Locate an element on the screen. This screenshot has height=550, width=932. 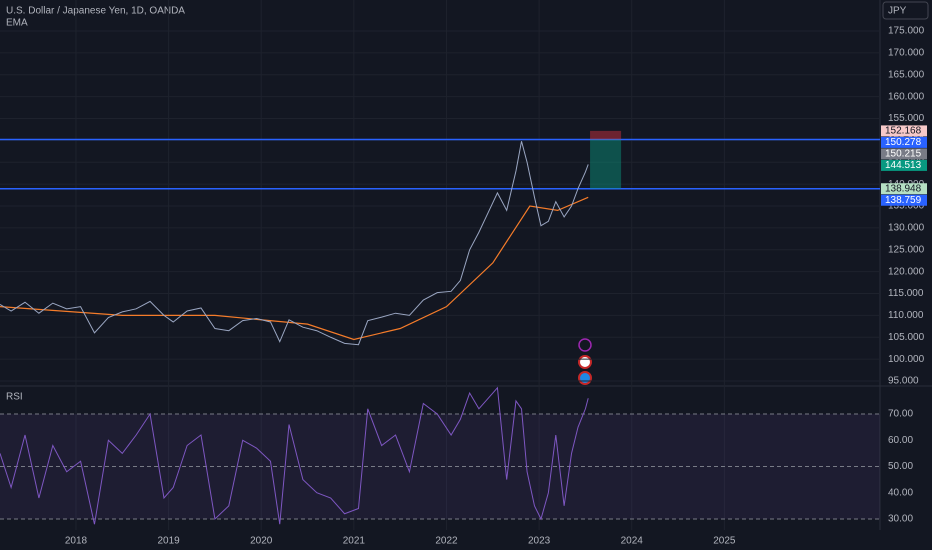
y-tick-label: 30.00 is located at coordinates (900, 519).